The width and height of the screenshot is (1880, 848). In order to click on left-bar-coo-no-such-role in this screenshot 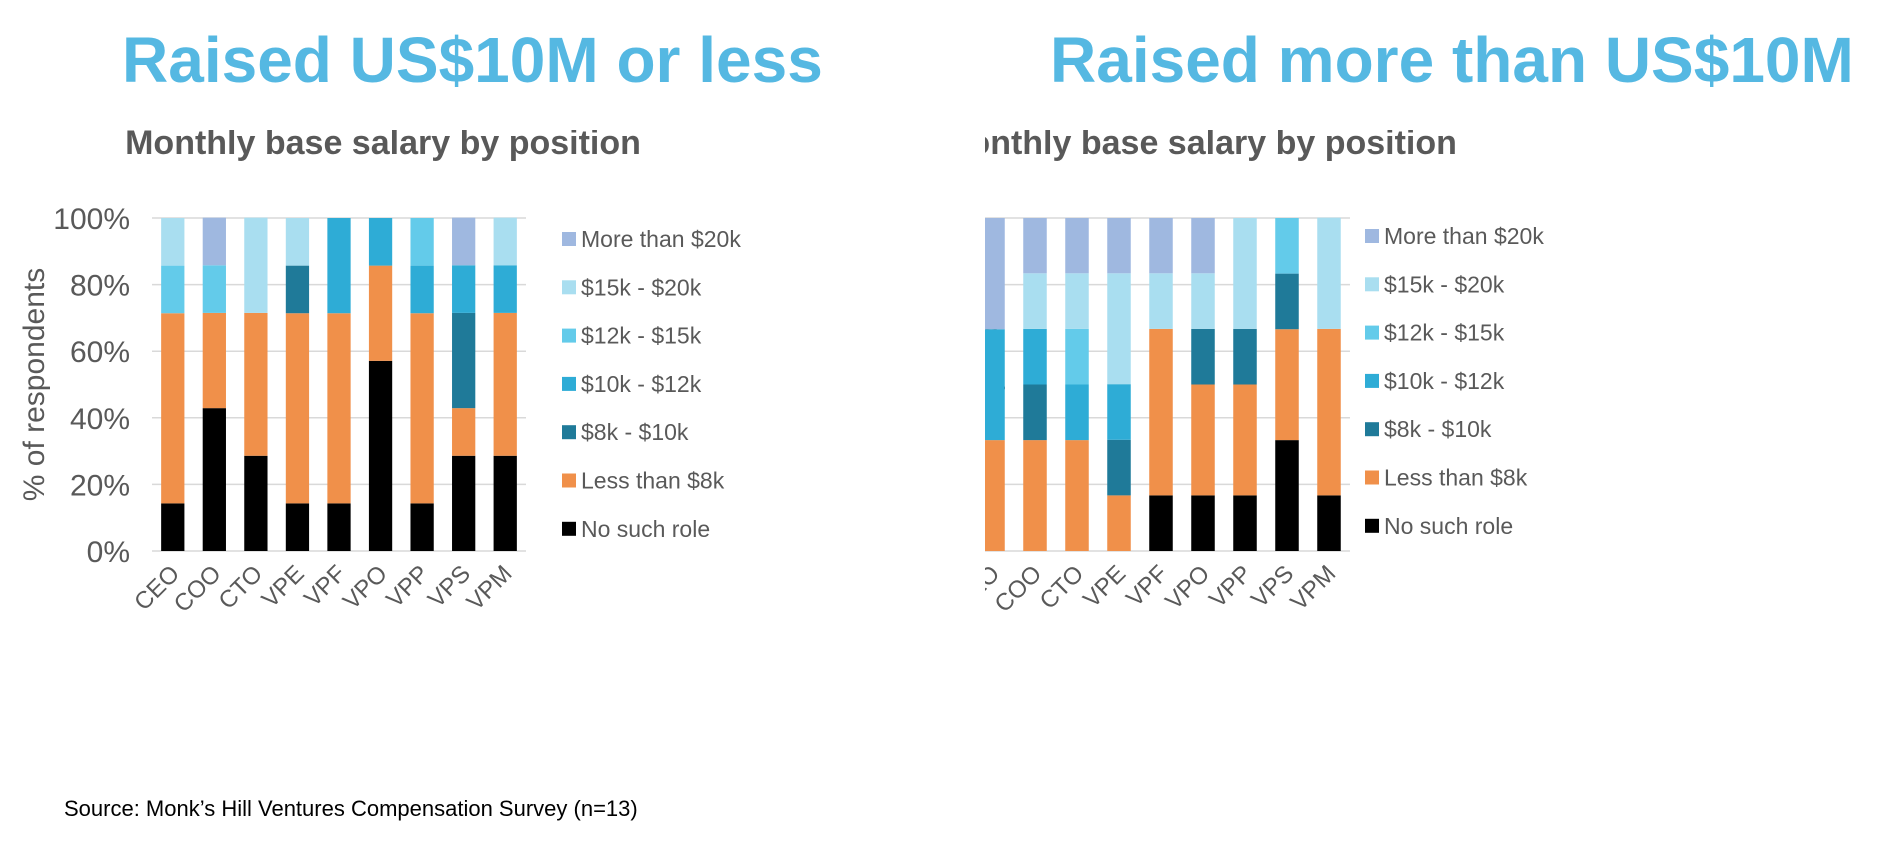, I will do `click(214, 479)`.